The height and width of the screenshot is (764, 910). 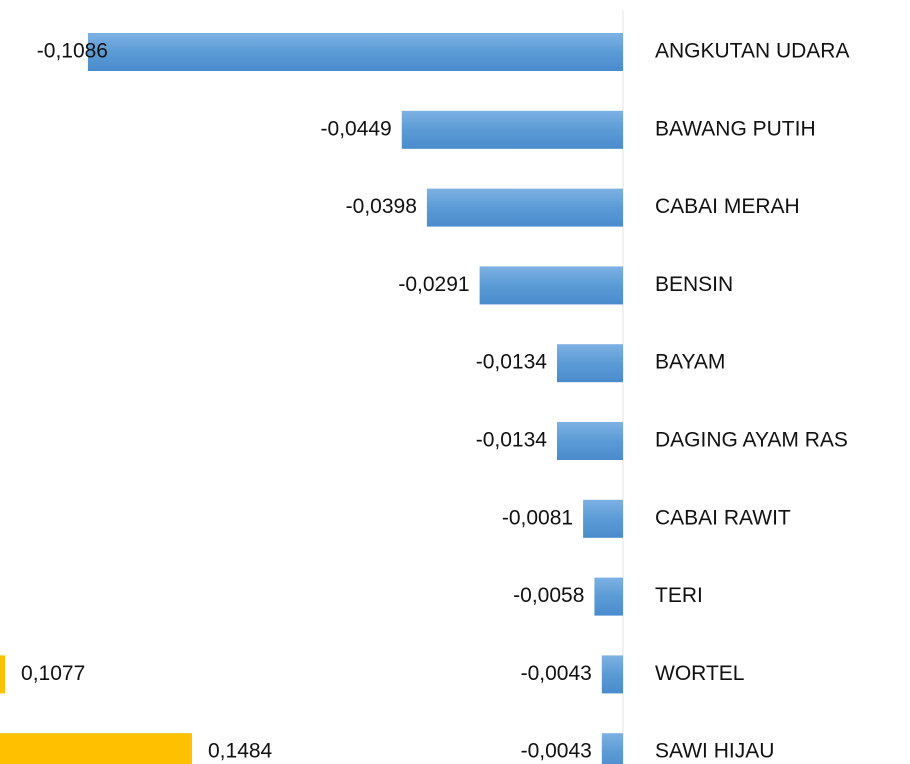 I want to click on value-label: -0,0398, so click(x=381, y=206).